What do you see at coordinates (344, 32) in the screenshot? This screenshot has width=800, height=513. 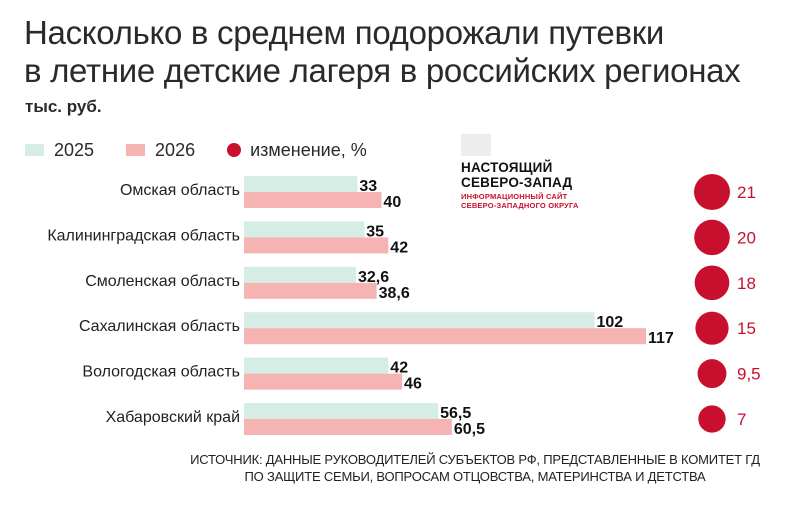 I see `title-line-1: Насколько в среднем подорожали путевки` at bounding box center [344, 32].